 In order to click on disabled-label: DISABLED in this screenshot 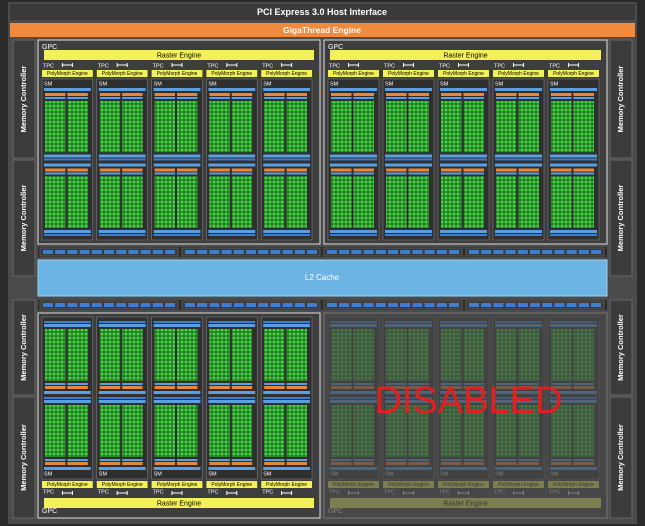, I will do `click(469, 401)`.